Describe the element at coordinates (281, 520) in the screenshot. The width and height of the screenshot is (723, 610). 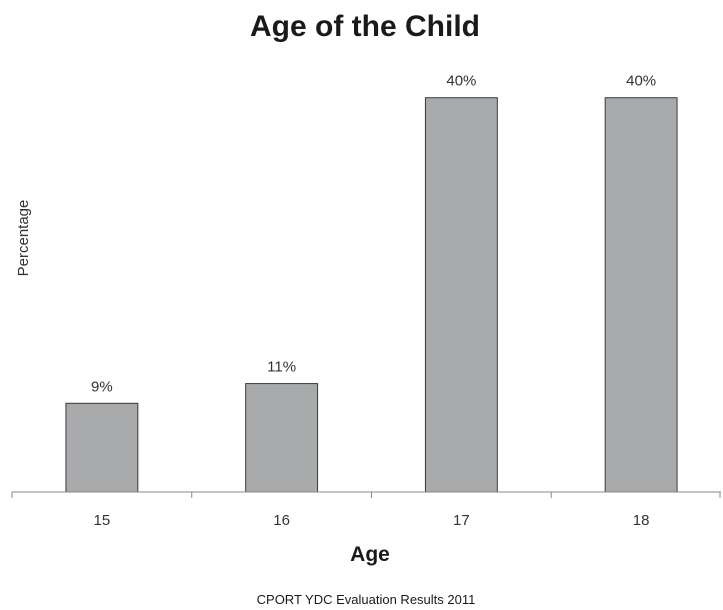
I see `x-tick-label-16: 16` at that location.